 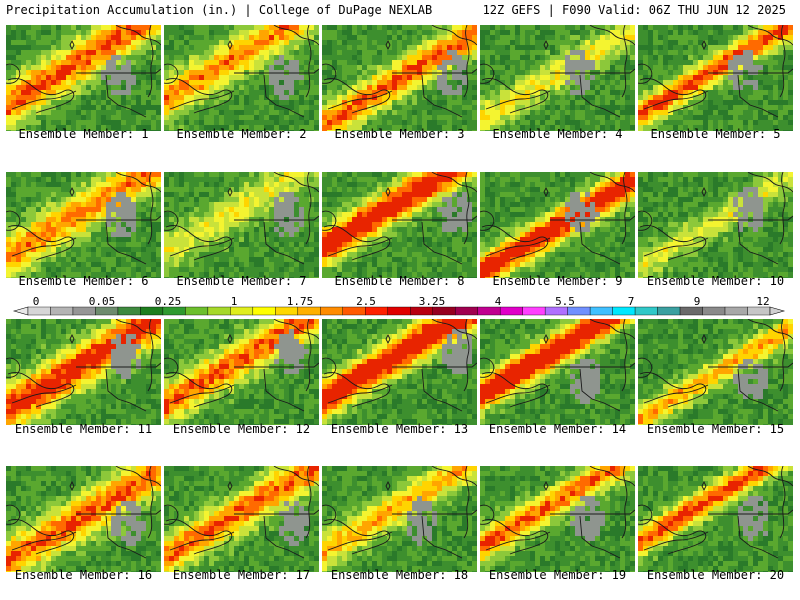 I want to click on colorbar-tick-label: 1, so click(x=234, y=302).